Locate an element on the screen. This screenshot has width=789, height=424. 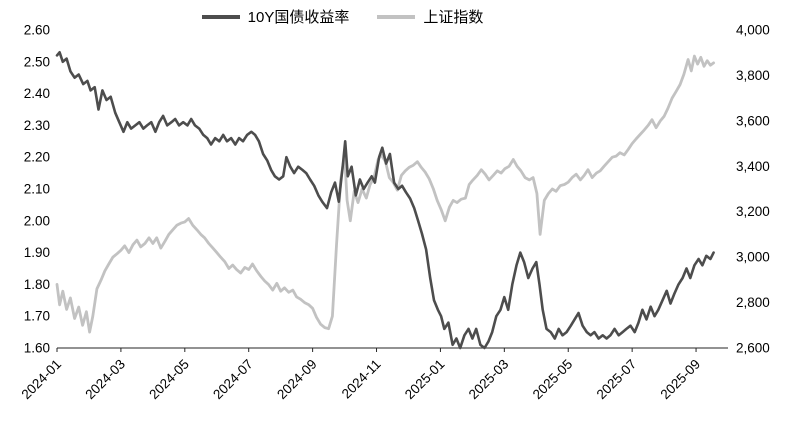
left-axis-tick-label: 2.30 is located at coordinates (37, 125).